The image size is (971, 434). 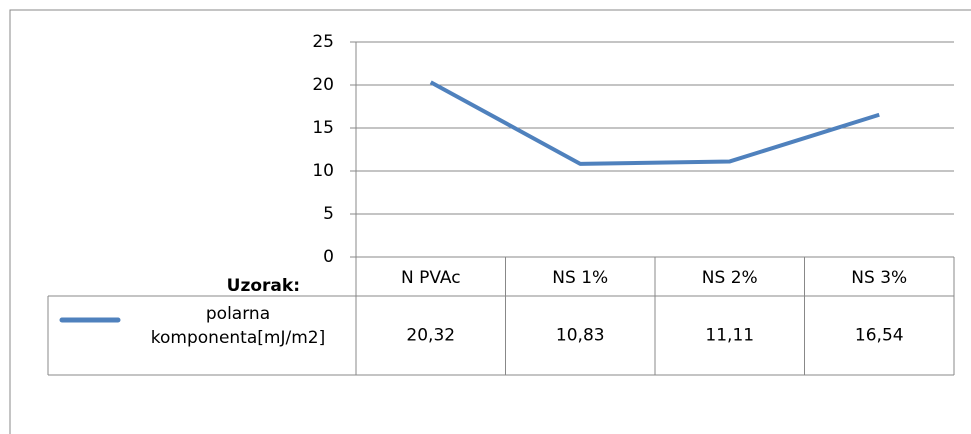 What do you see at coordinates (323, 171) in the screenshot?
I see `y-tick-label: 10` at bounding box center [323, 171].